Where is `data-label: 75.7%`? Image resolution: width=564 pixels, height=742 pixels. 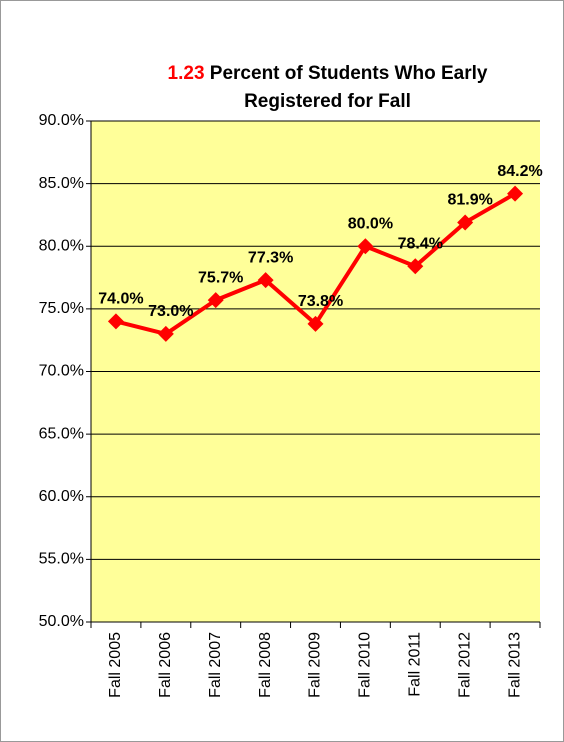 data-label: 75.7% is located at coordinates (220, 277).